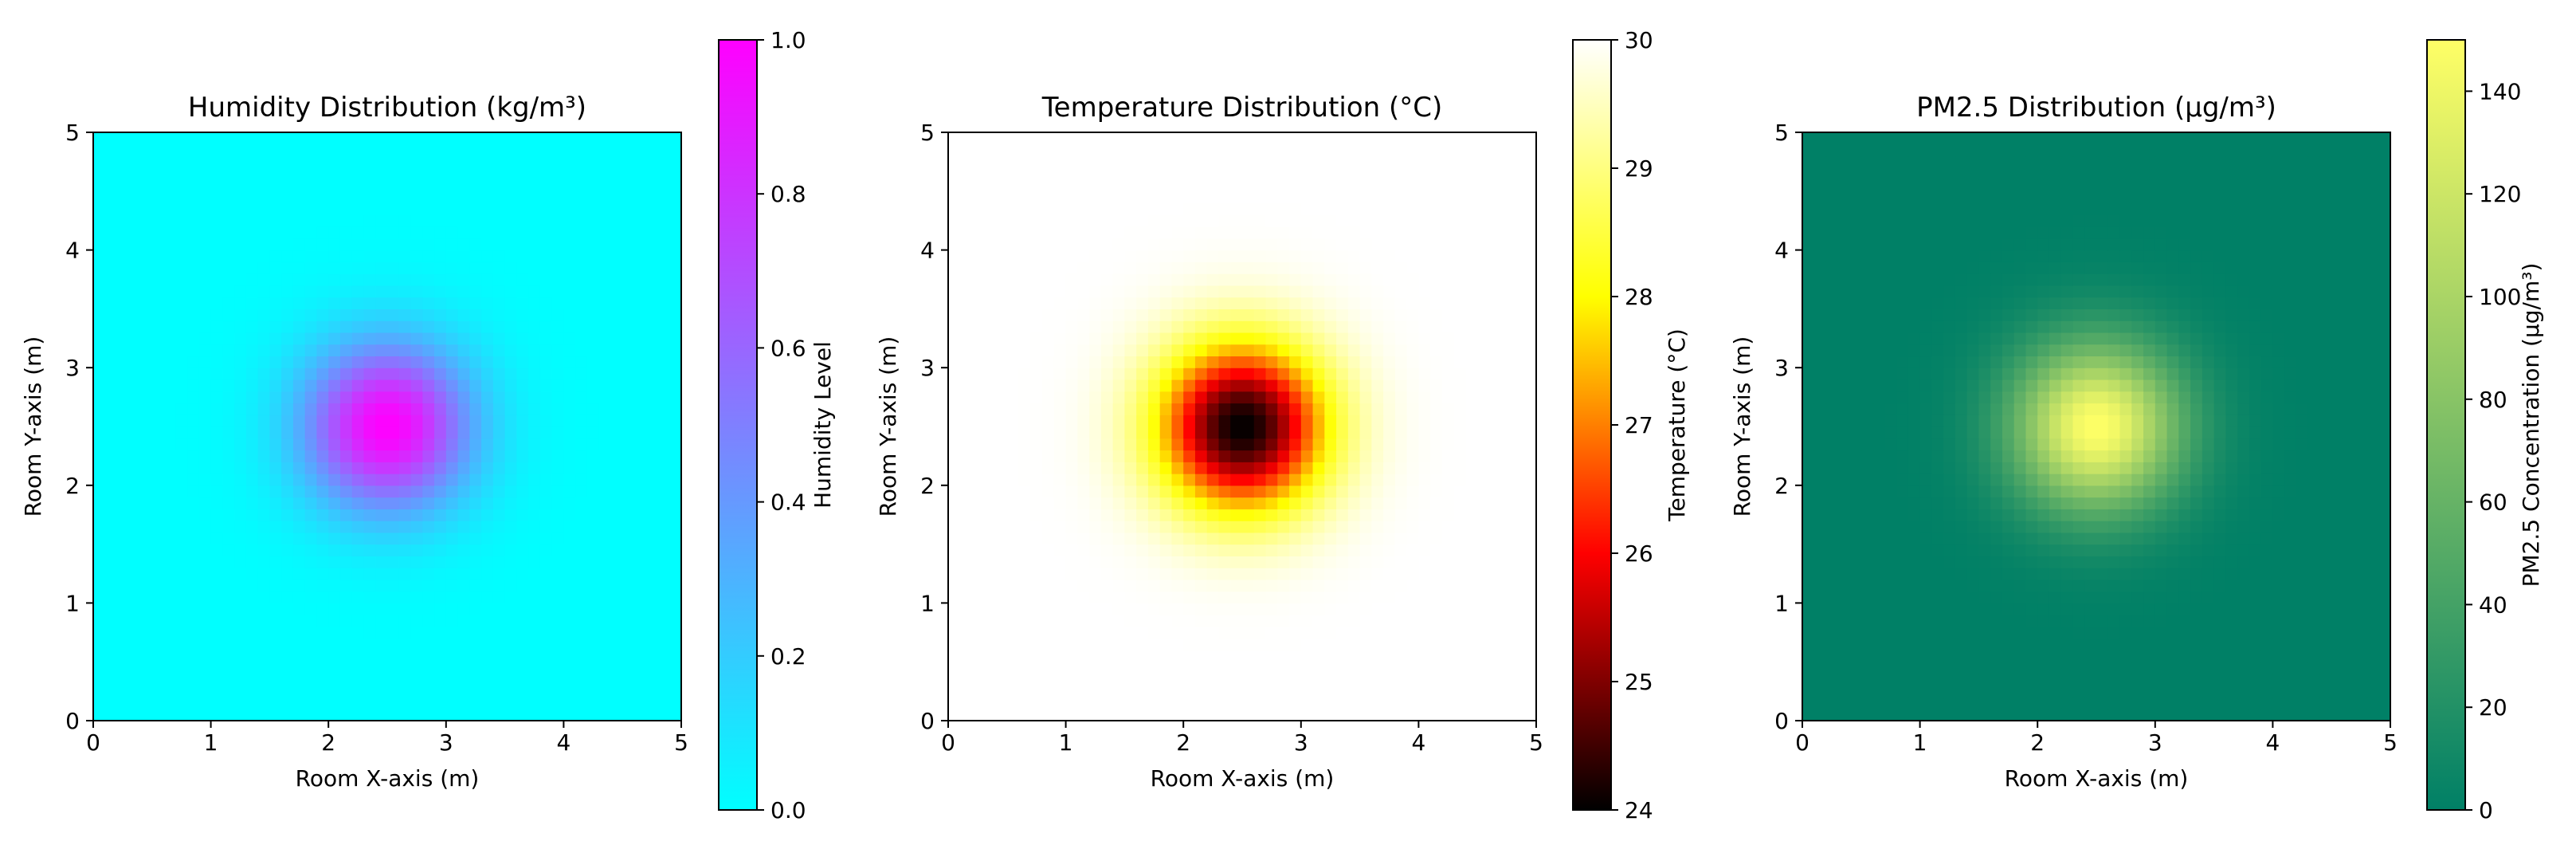 This screenshot has width=2576, height=849. I want to click on colorbar-tick-label: 0.6, so click(788, 348).